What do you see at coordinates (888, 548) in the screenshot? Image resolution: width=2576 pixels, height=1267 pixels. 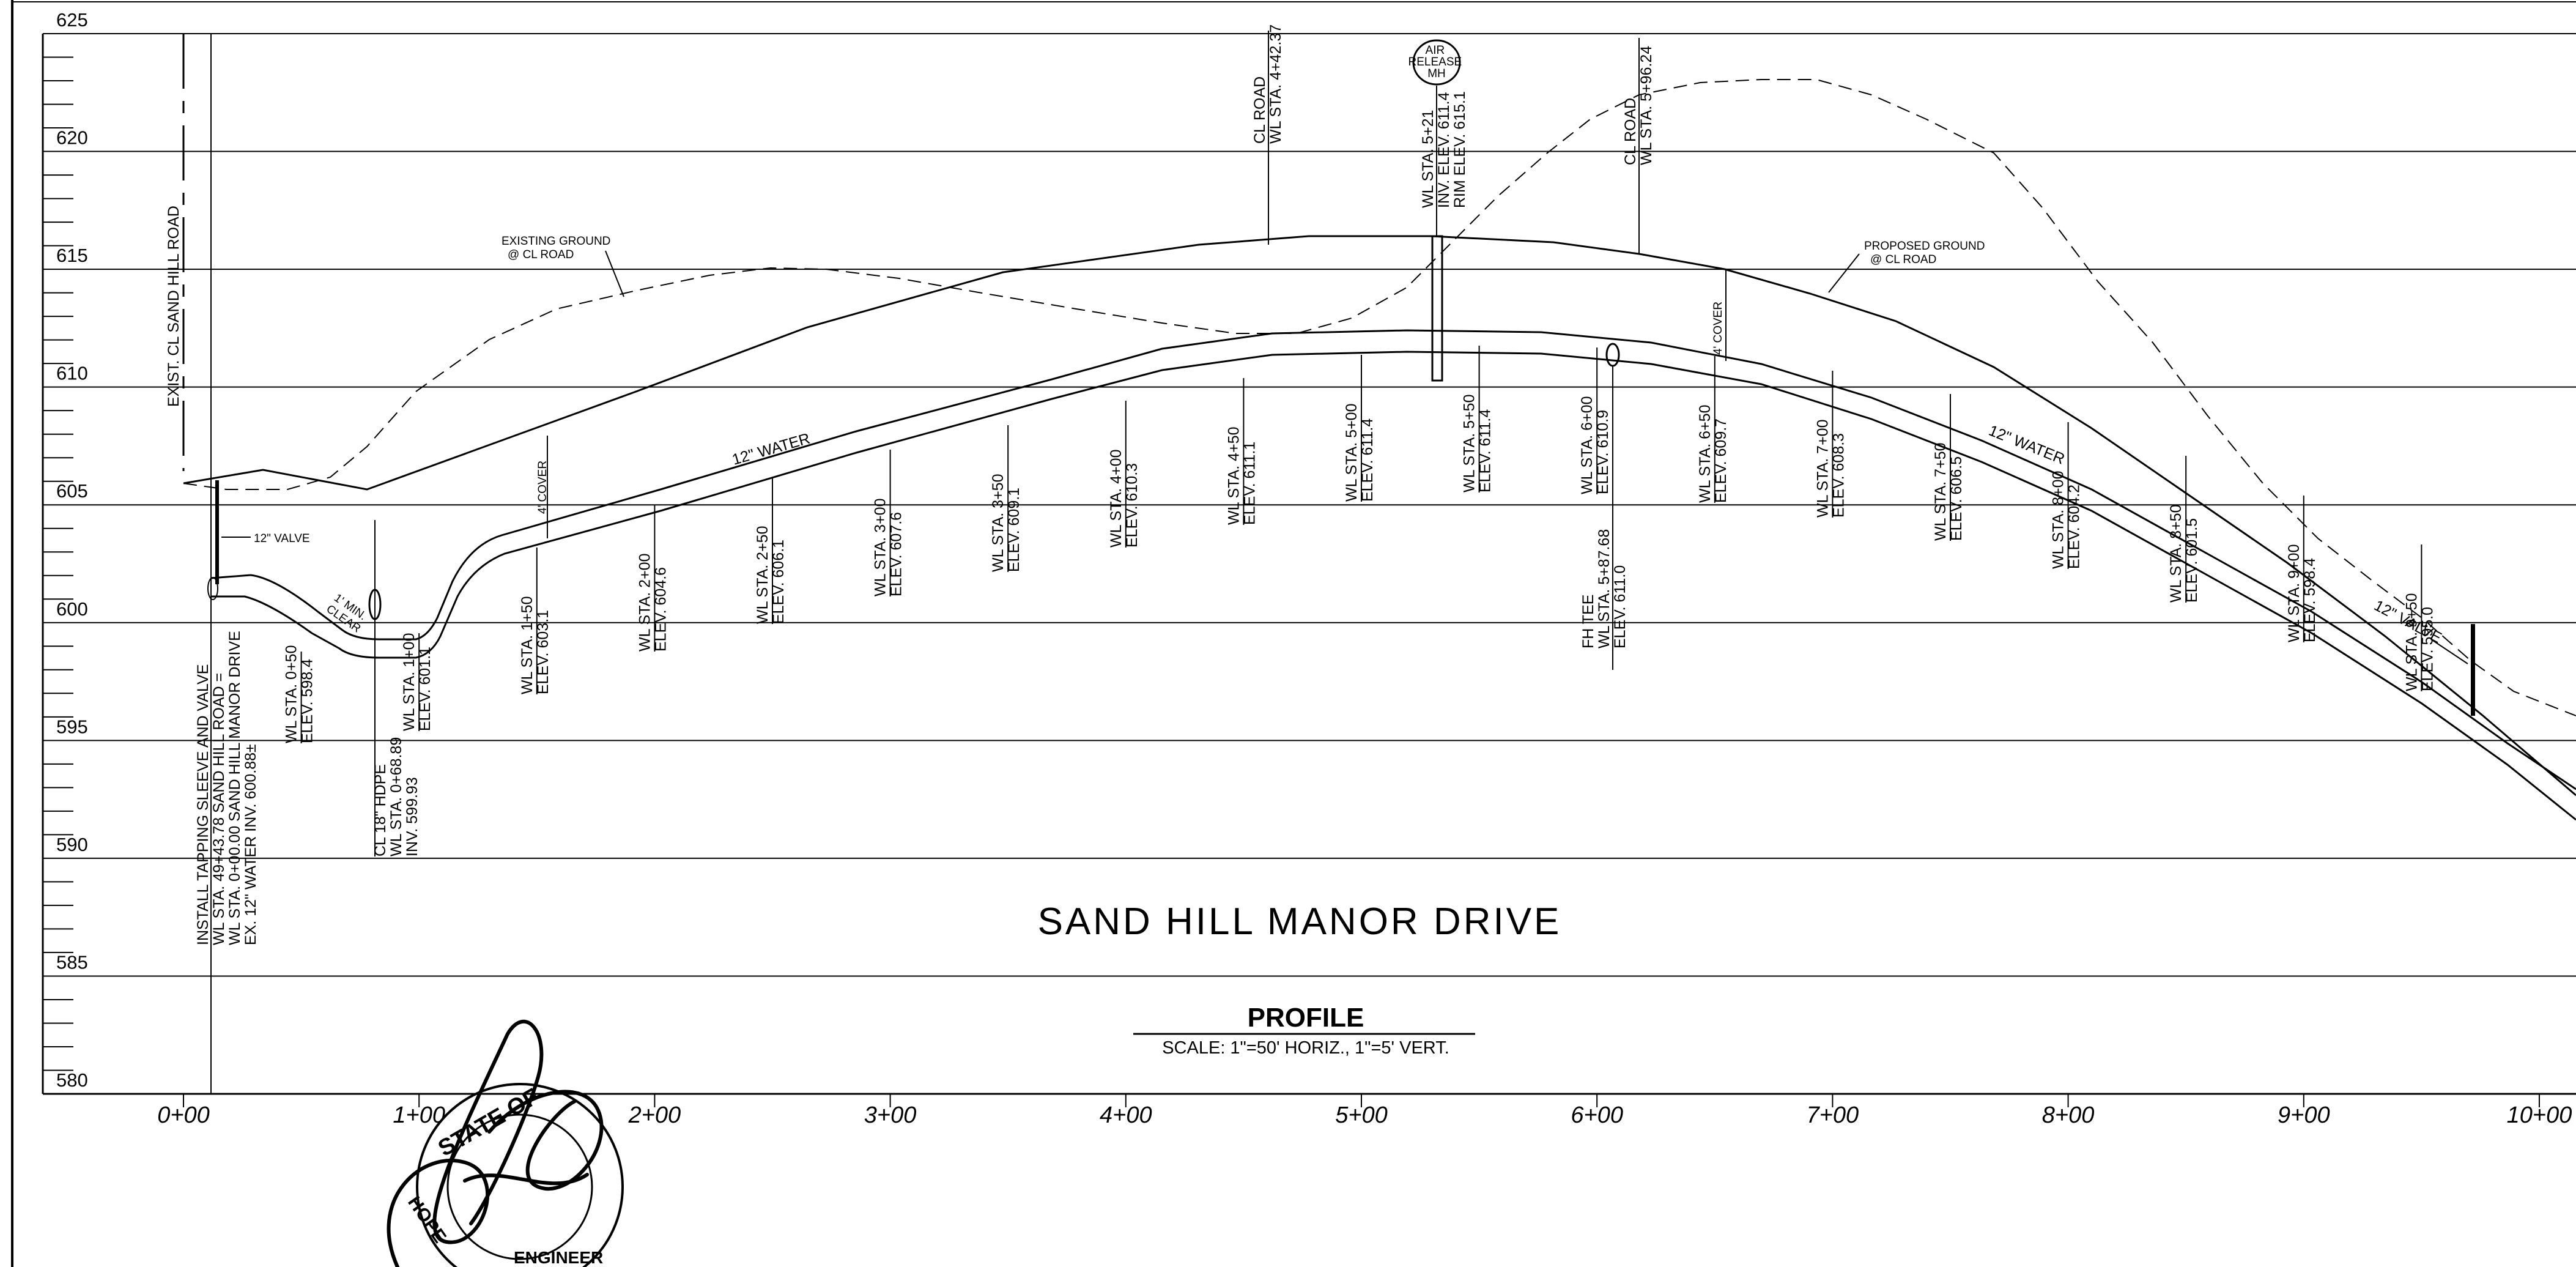 I see `station-callout: WL STA. 3+00ELEV. 607.6` at bounding box center [888, 548].